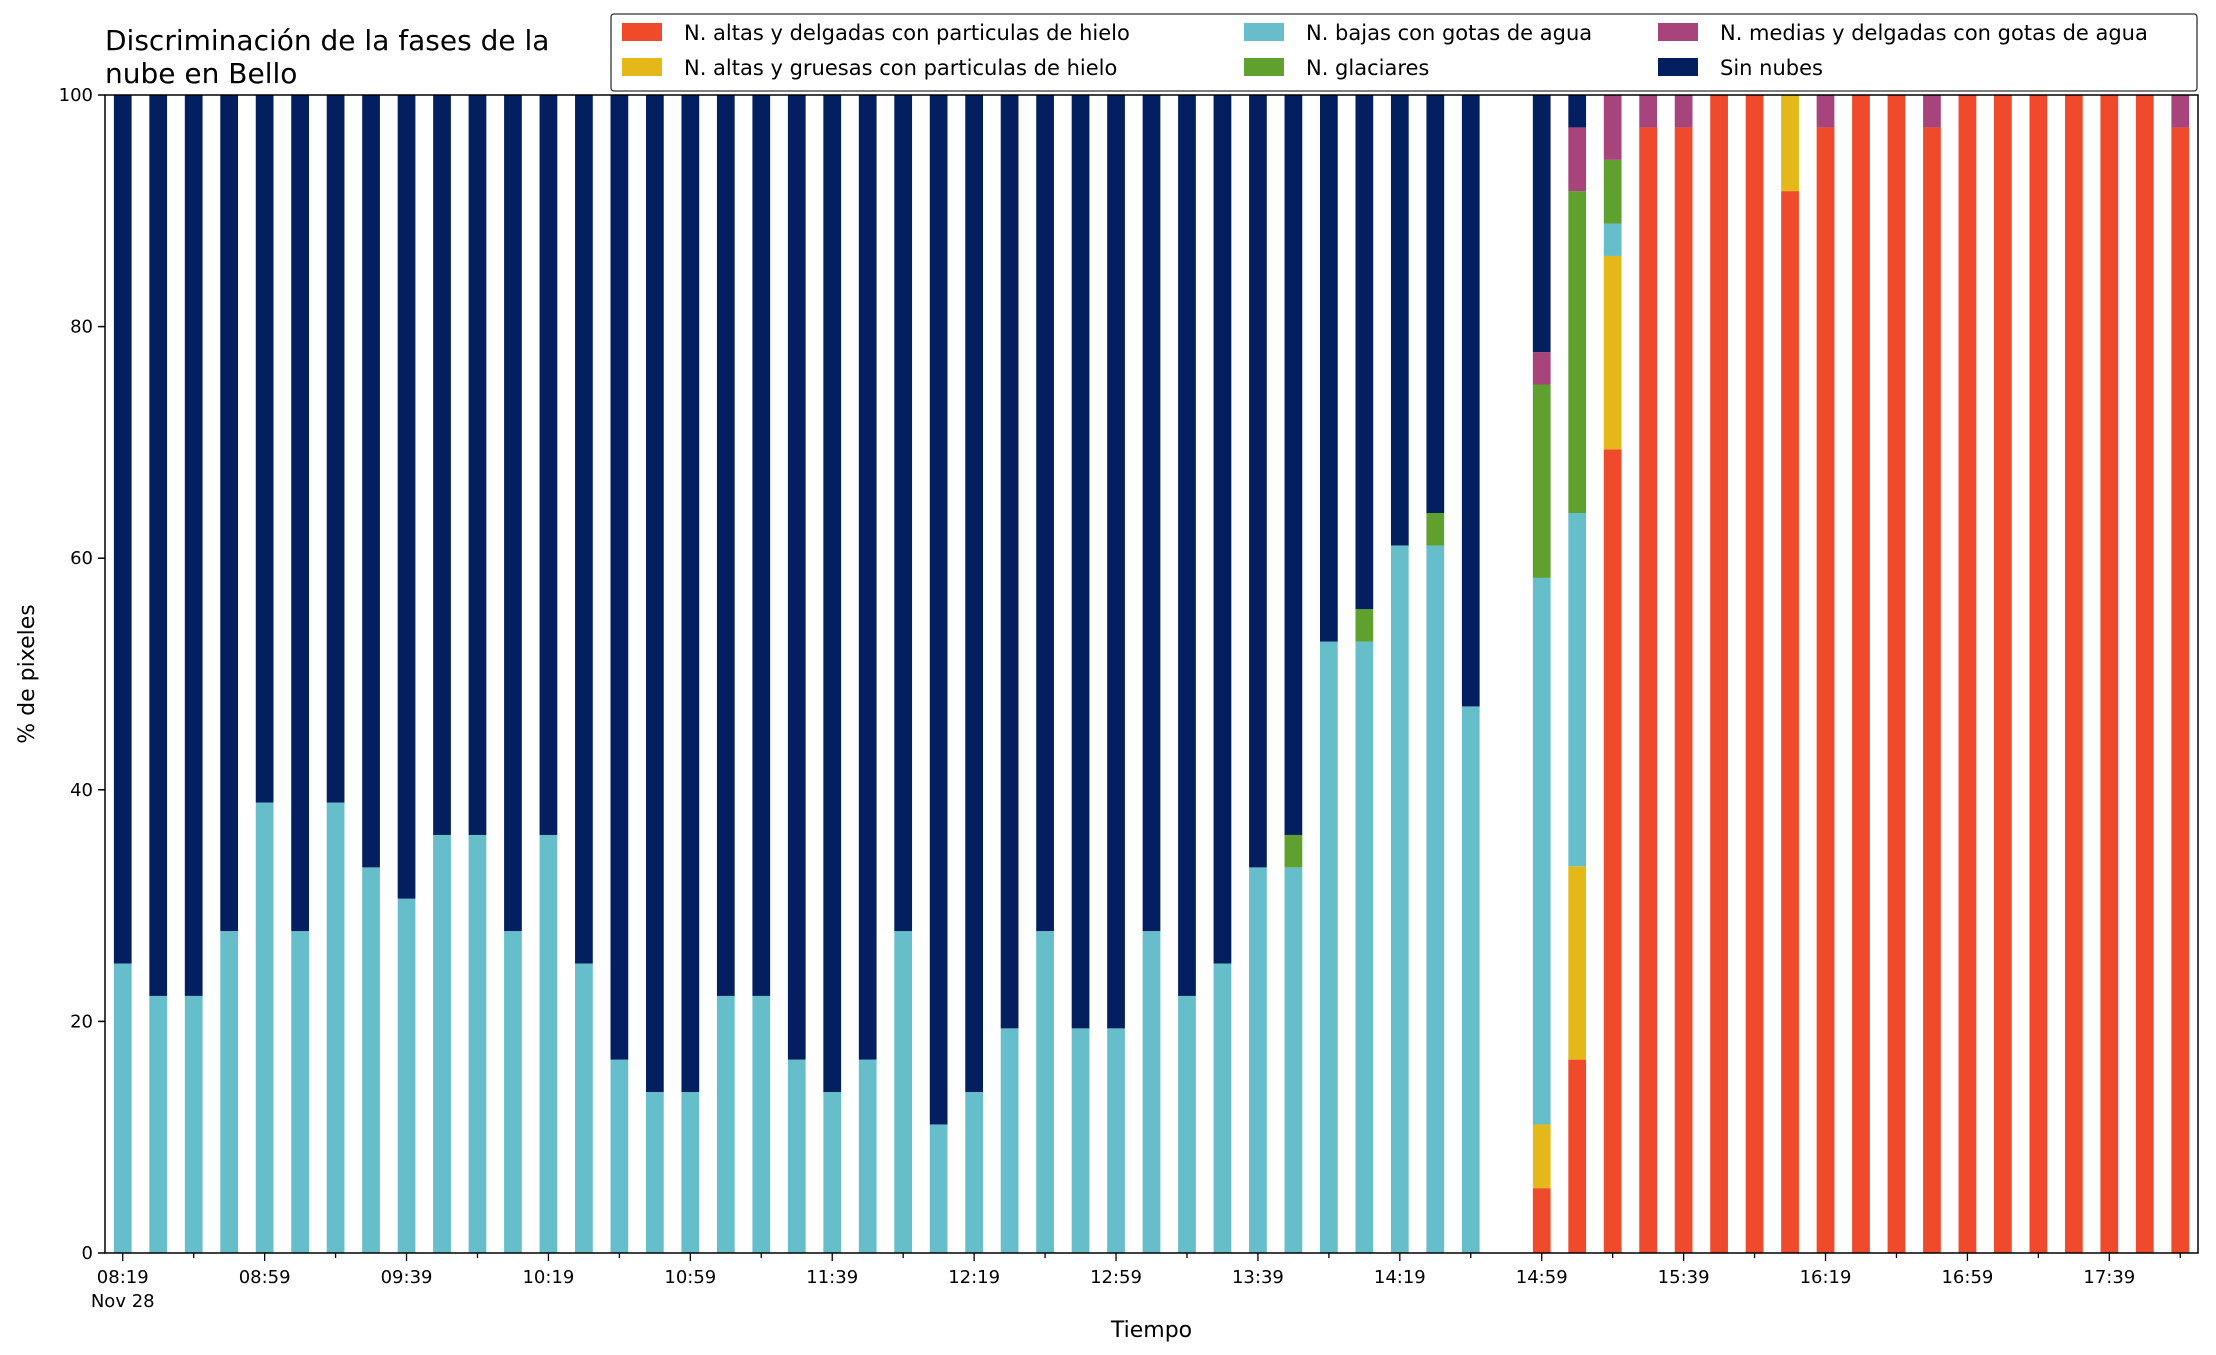  What do you see at coordinates (1400, 1277) in the screenshot?
I see `x-tick-label-9: 14:19` at bounding box center [1400, 1277].